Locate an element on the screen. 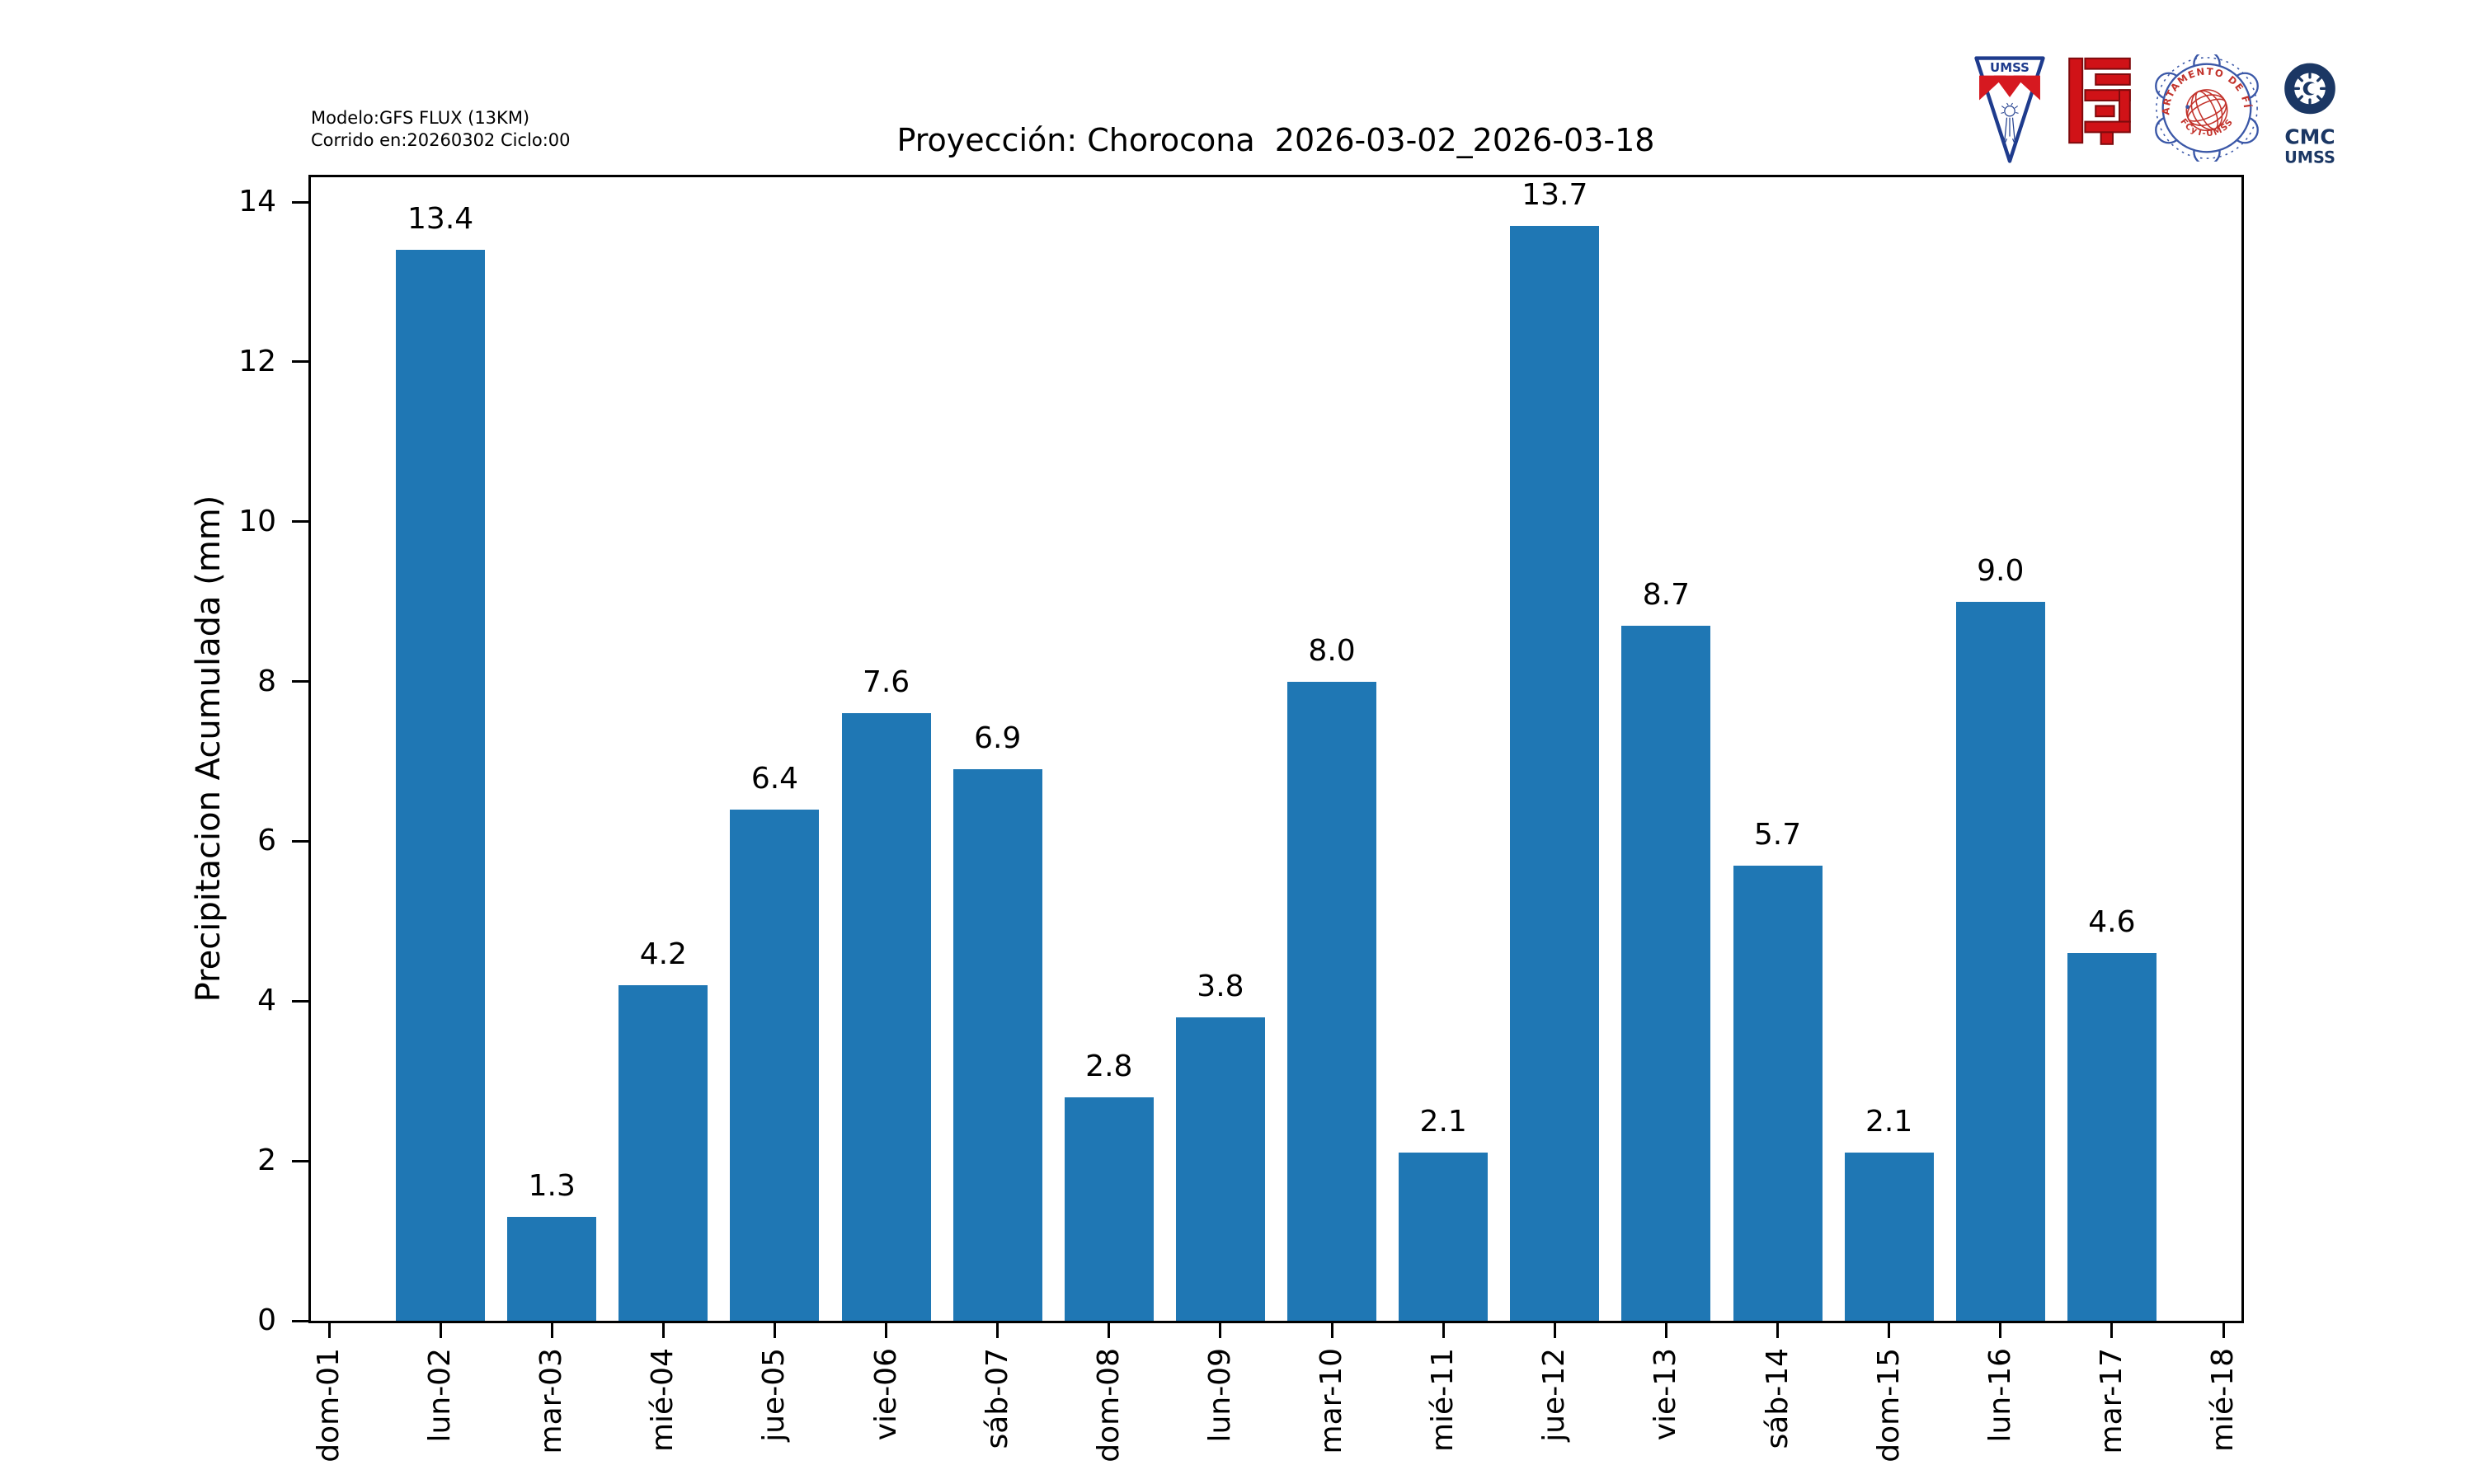  x-tick-label-text: lun-02 is located at coordinates (440, 1395).